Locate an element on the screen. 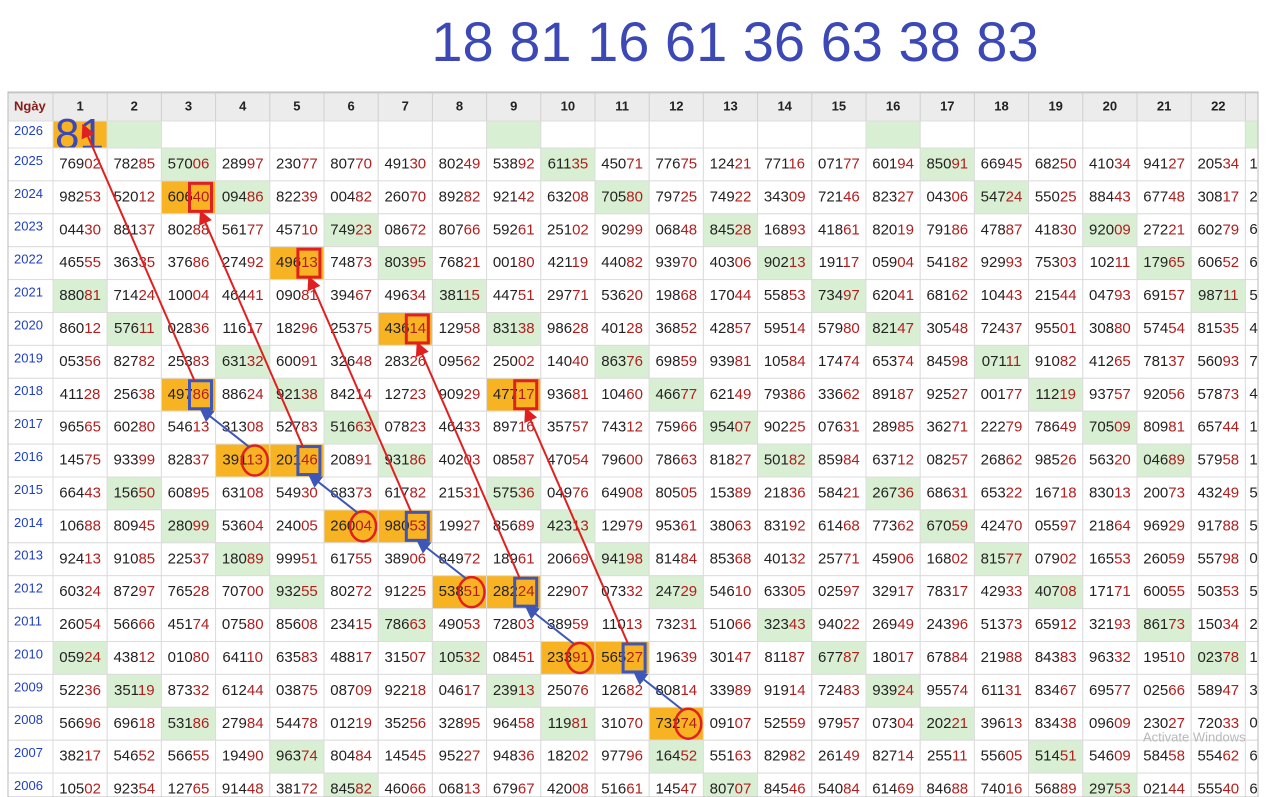 The image size is (1280, 797). cell-value: 32343 is located at coordinates (785, 624).